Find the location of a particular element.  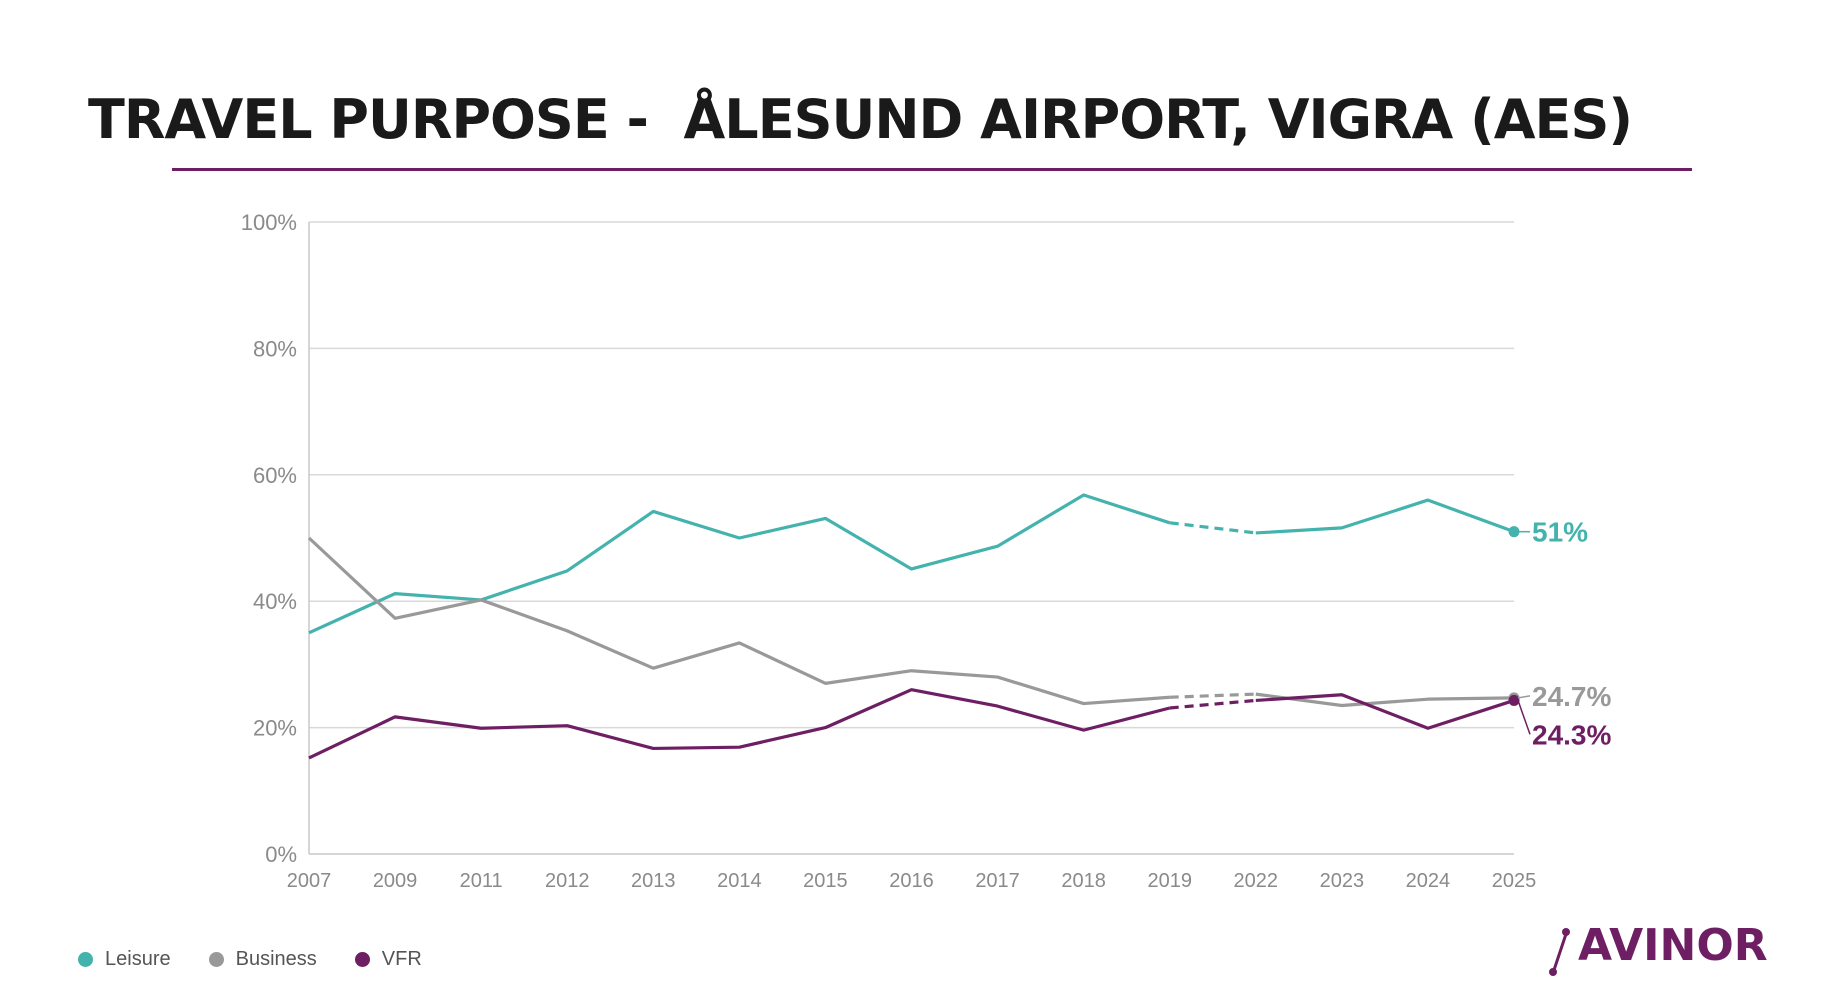

x-tick-label: 2018 is located at coordinates (1083, 881).